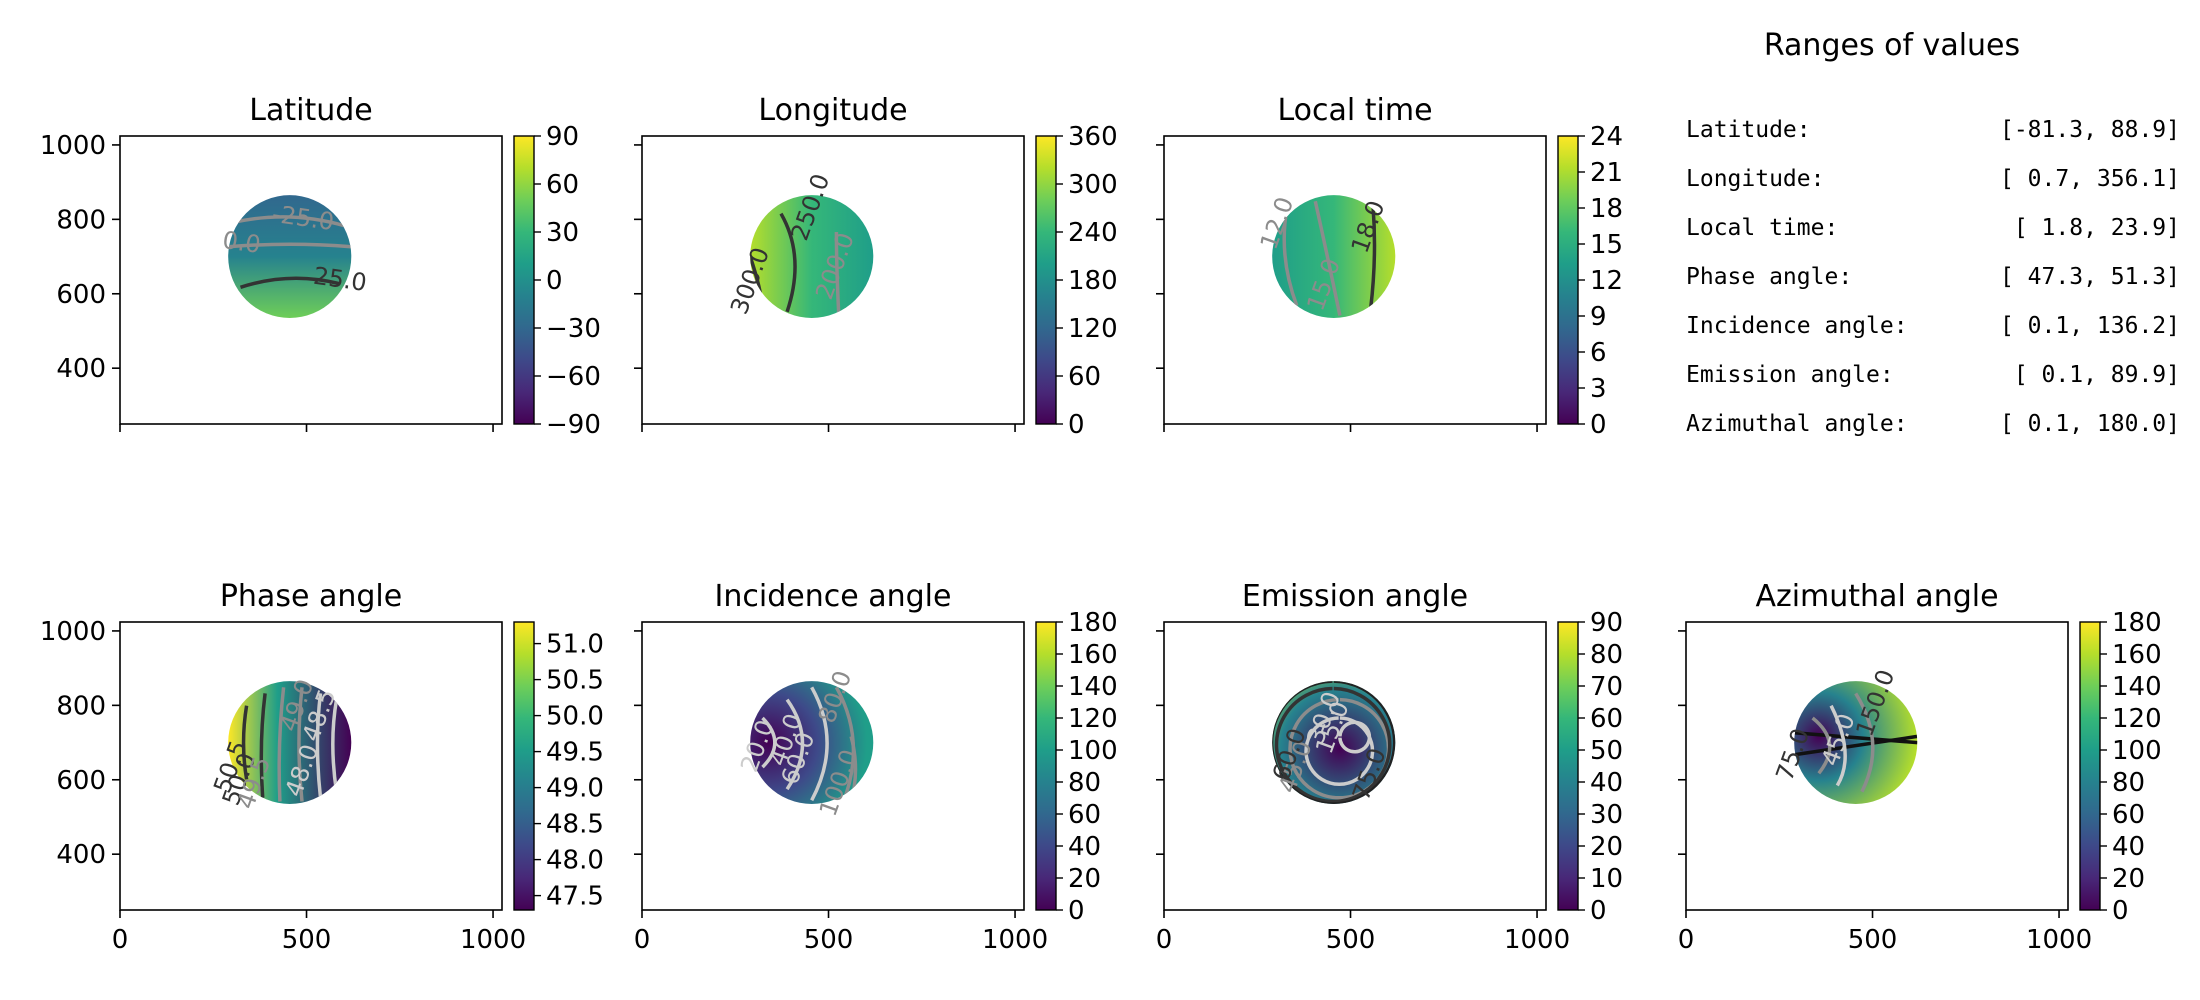  I want to click on range-value: [ 47.3, 51.3], so click(2090, 277).